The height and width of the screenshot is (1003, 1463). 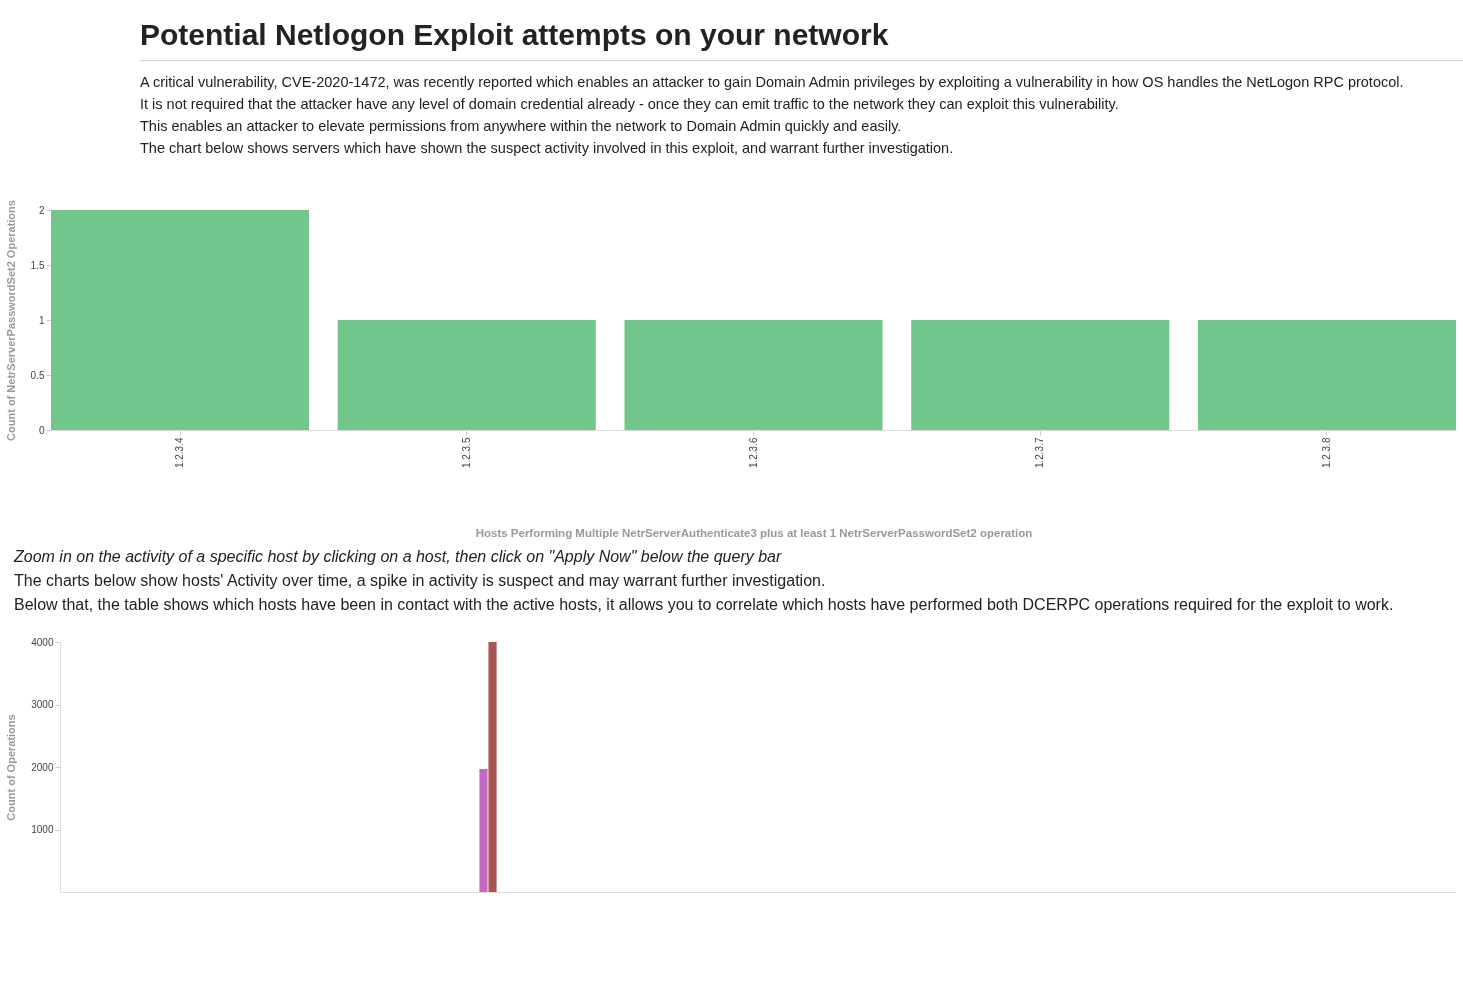 I want to click on x-tick-label: 1.2.3.8, so click(x=1326, y=453).